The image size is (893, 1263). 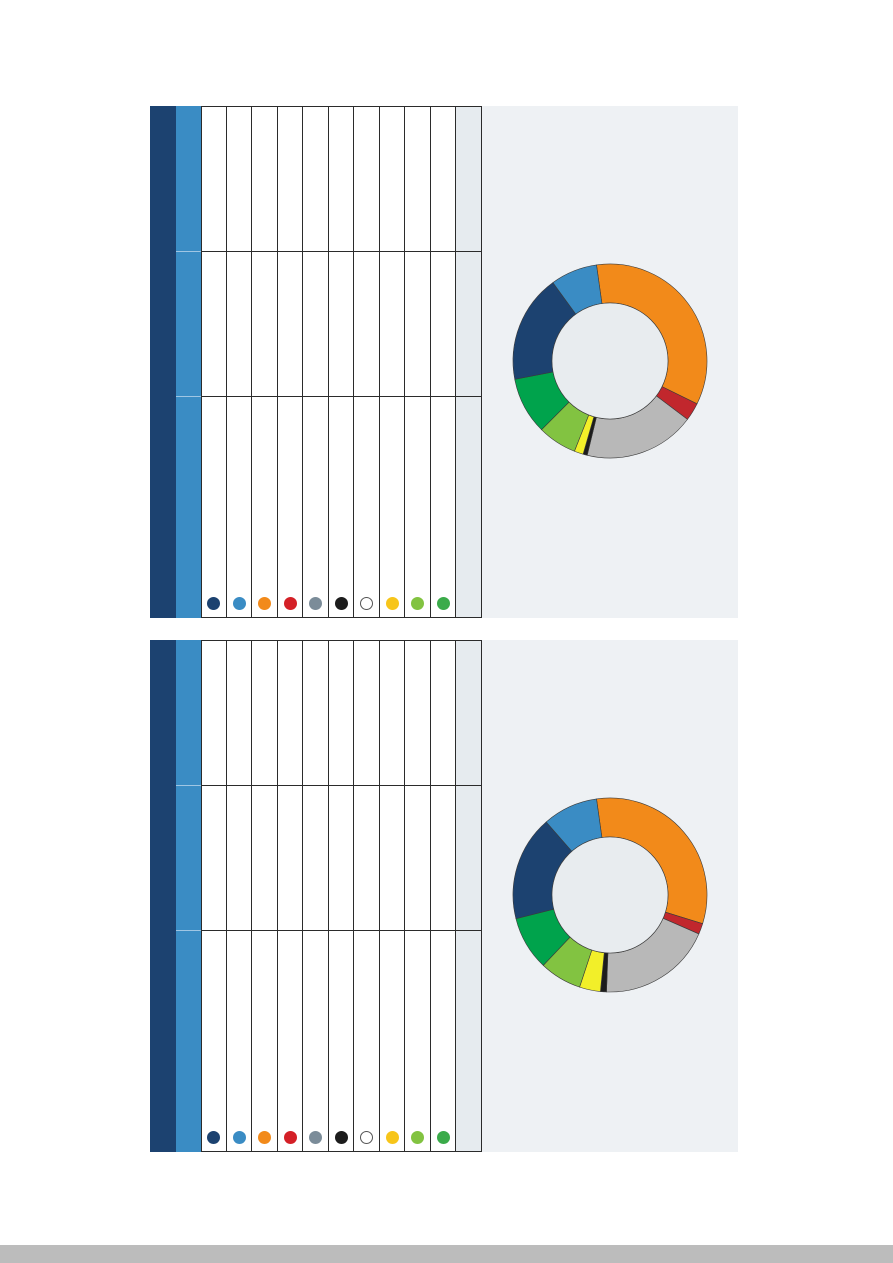 What do you see at coordinates (446, 1254) in the screenshot?
I see `footer-bar` at bounding box center [446, 1254].